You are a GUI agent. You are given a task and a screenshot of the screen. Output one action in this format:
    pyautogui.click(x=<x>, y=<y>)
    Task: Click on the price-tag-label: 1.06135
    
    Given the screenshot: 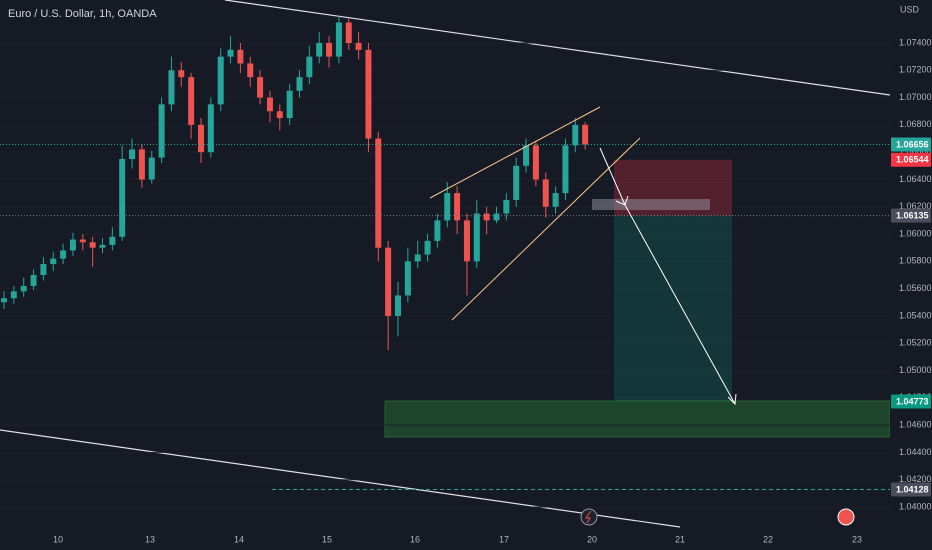 What is the action you would take?
    pyautogui.click(x=912, y=216)
    